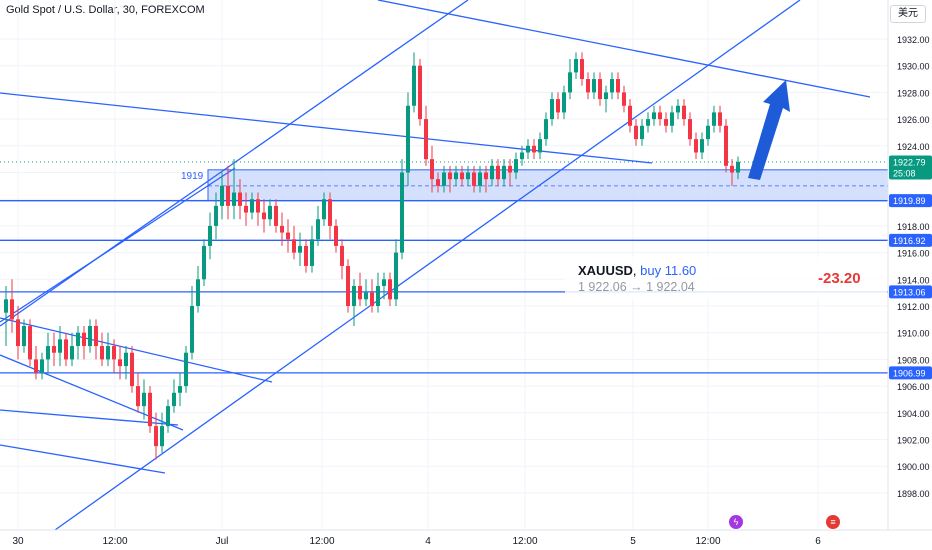  Describe the element at coordinates (428, 541) in the screenshot. I see `x-tick-label: 4` at that location.